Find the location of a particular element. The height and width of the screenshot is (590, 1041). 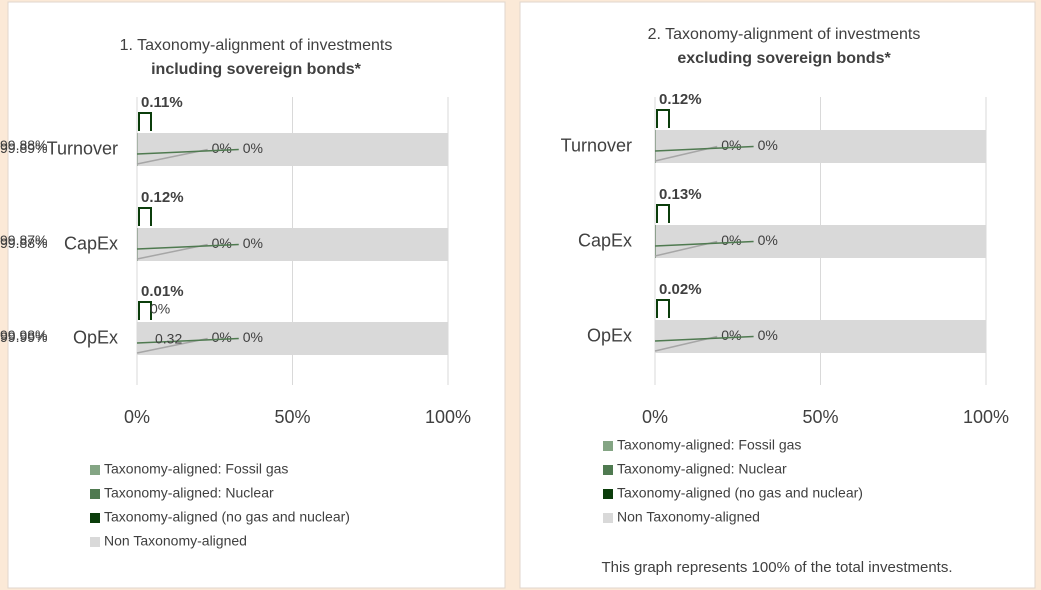

chart-subtitle: including sovereign bonds* is located at coordinates (256, 69).